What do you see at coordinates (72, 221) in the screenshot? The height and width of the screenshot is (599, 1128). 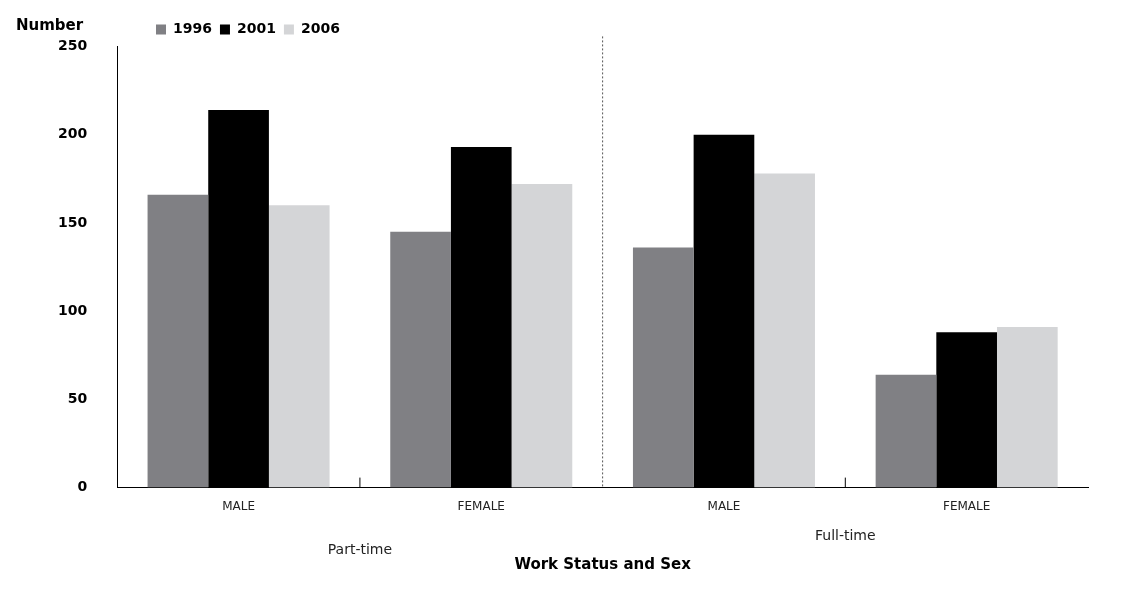 I see `y-tick-label: 150` at bounding box center [72, 221].